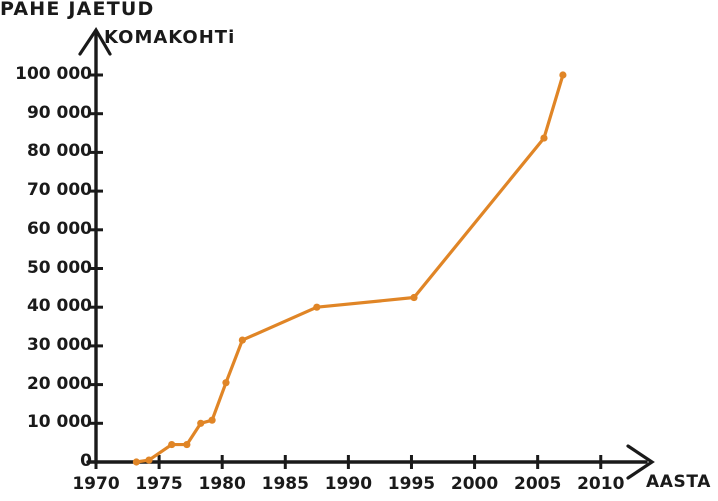  Describe the element at coordinates (59, 151) in the screenshot. I see `y-axis-tick-label: 80 000` at that location.